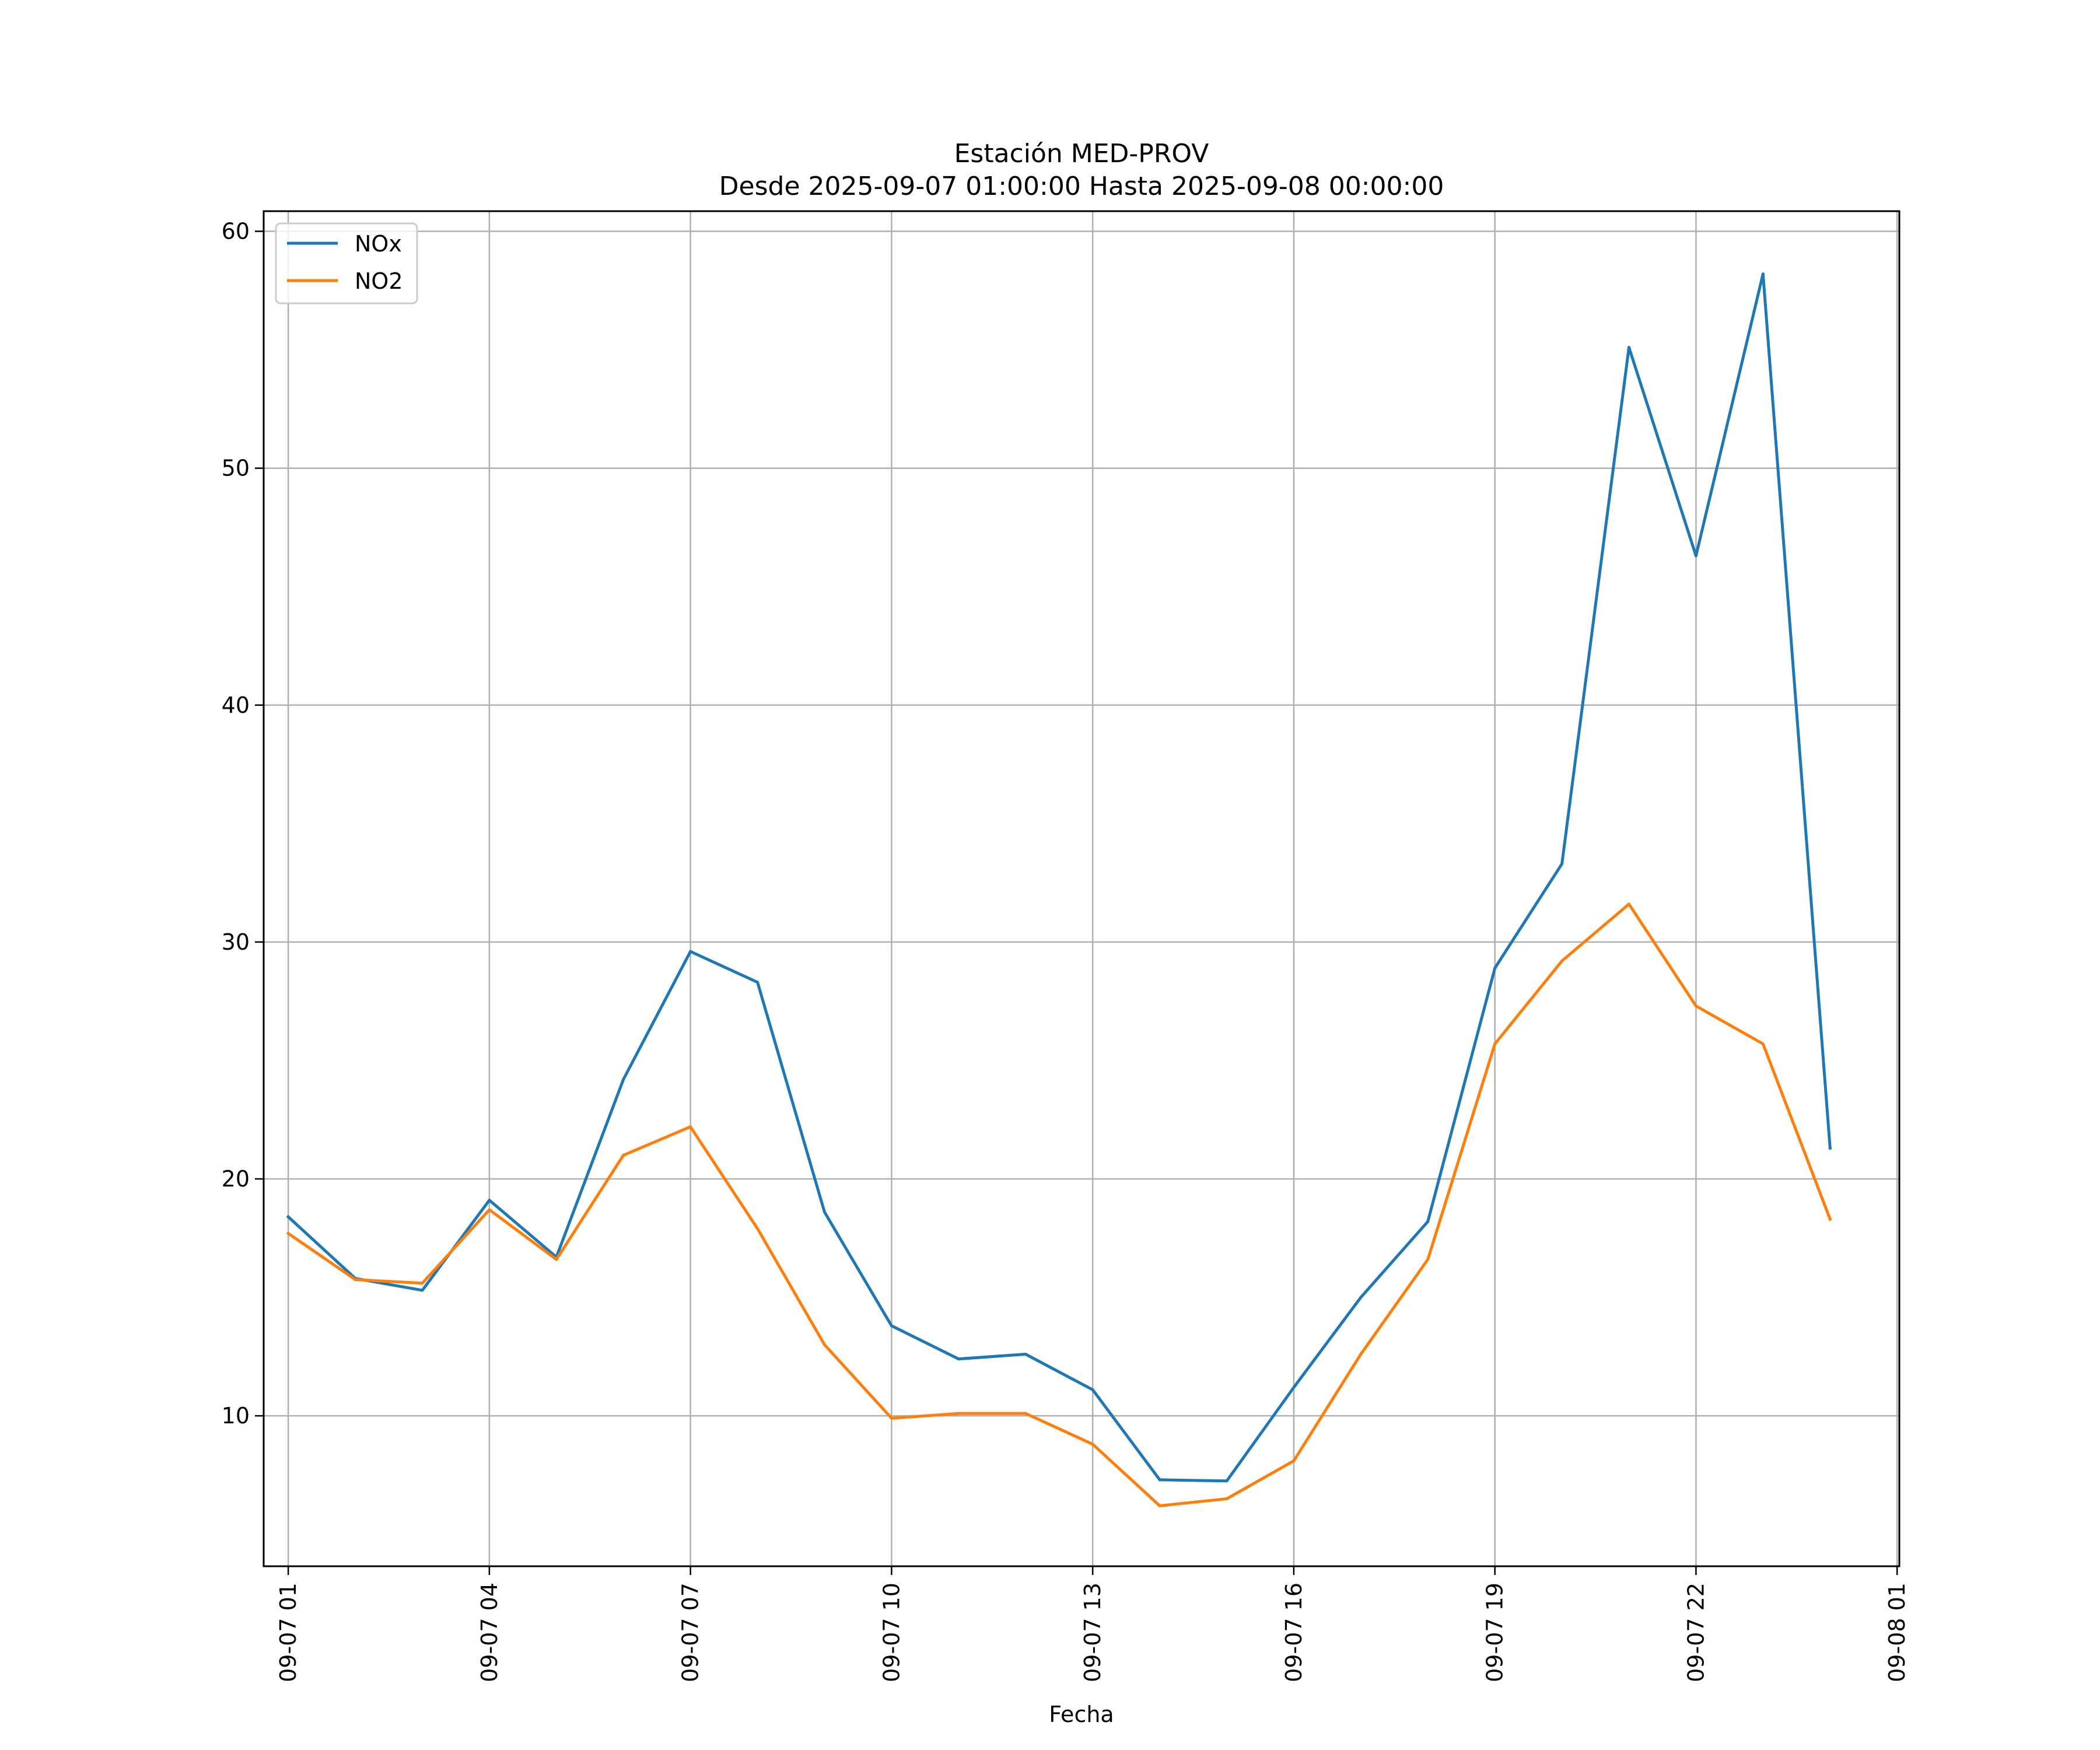 The width and height of the screenshot is (2100, 1750). Describe the element at coordinates (891, 1632) in the screenshot. I see `x-tick-label: 09-07 10` at that location.